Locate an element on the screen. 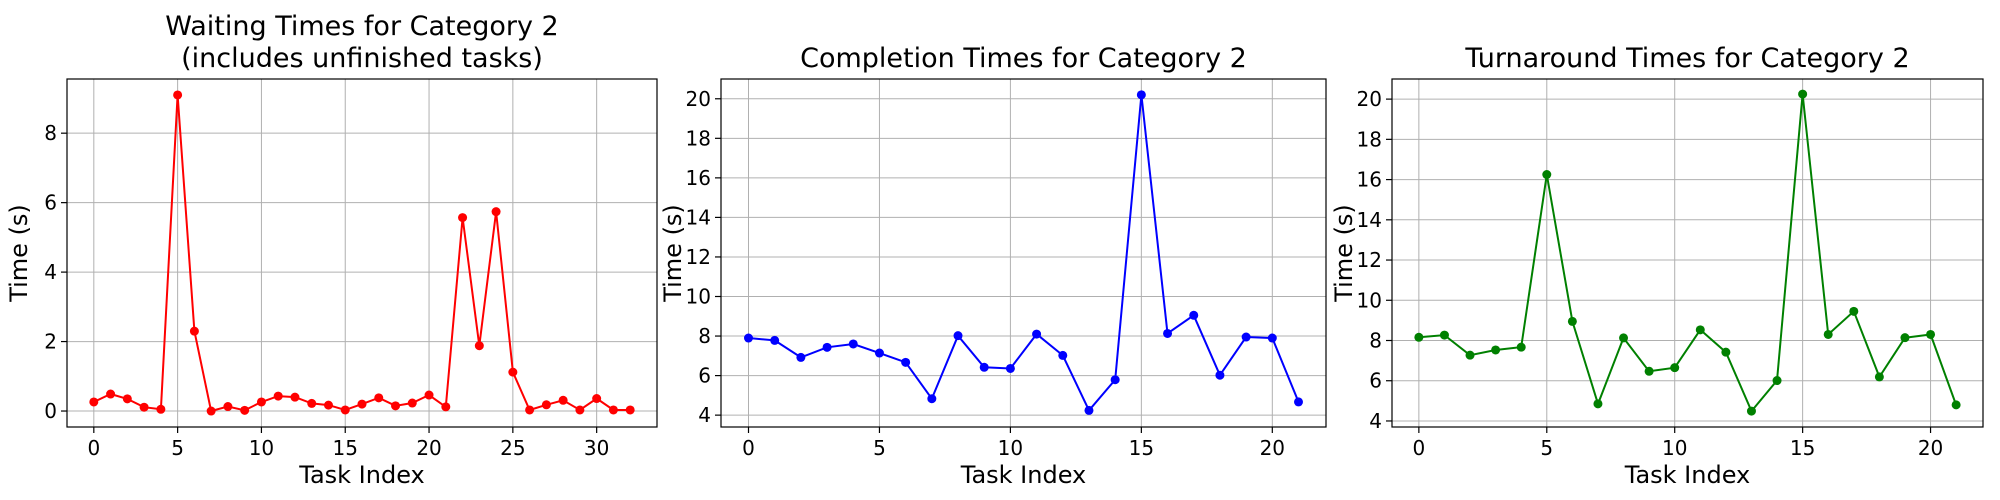 The image size is (2000, 500). chart-title: Completion Times for Category 2 is located at coordinates (1023, 58).